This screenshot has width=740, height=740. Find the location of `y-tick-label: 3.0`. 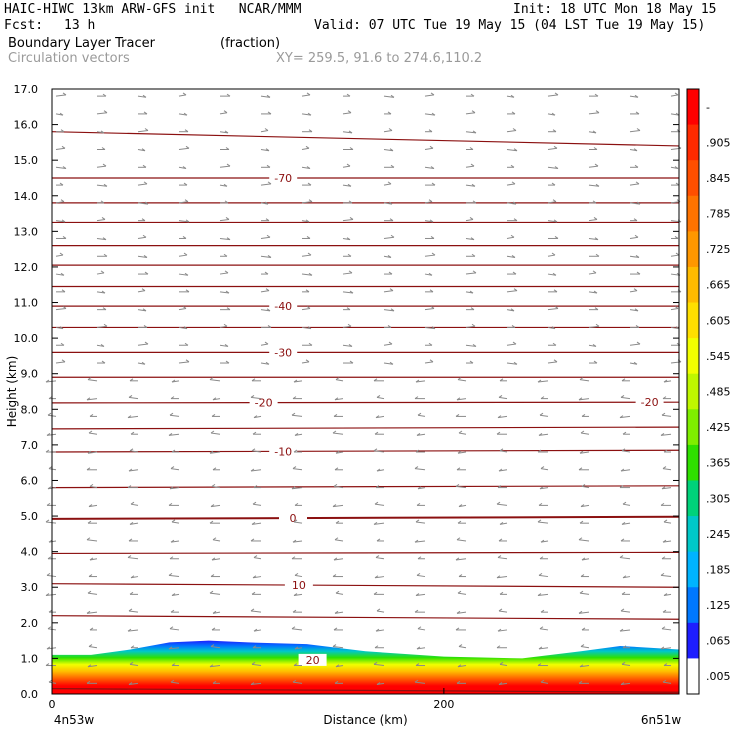

y-tick-label: 3.0 is located at coordinates (30, 587).